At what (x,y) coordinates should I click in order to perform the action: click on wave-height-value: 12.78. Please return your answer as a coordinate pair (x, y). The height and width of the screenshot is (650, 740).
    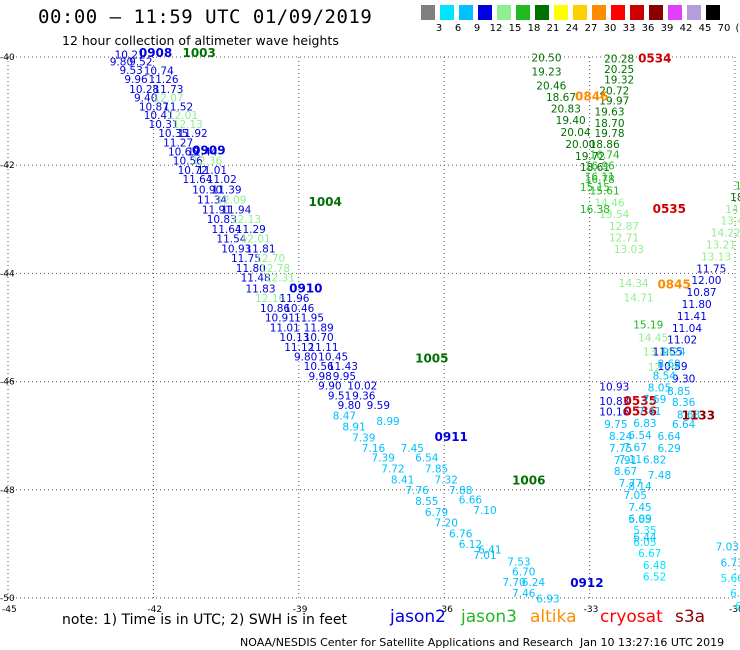
    Looking at the image, I should click on (275, 269).